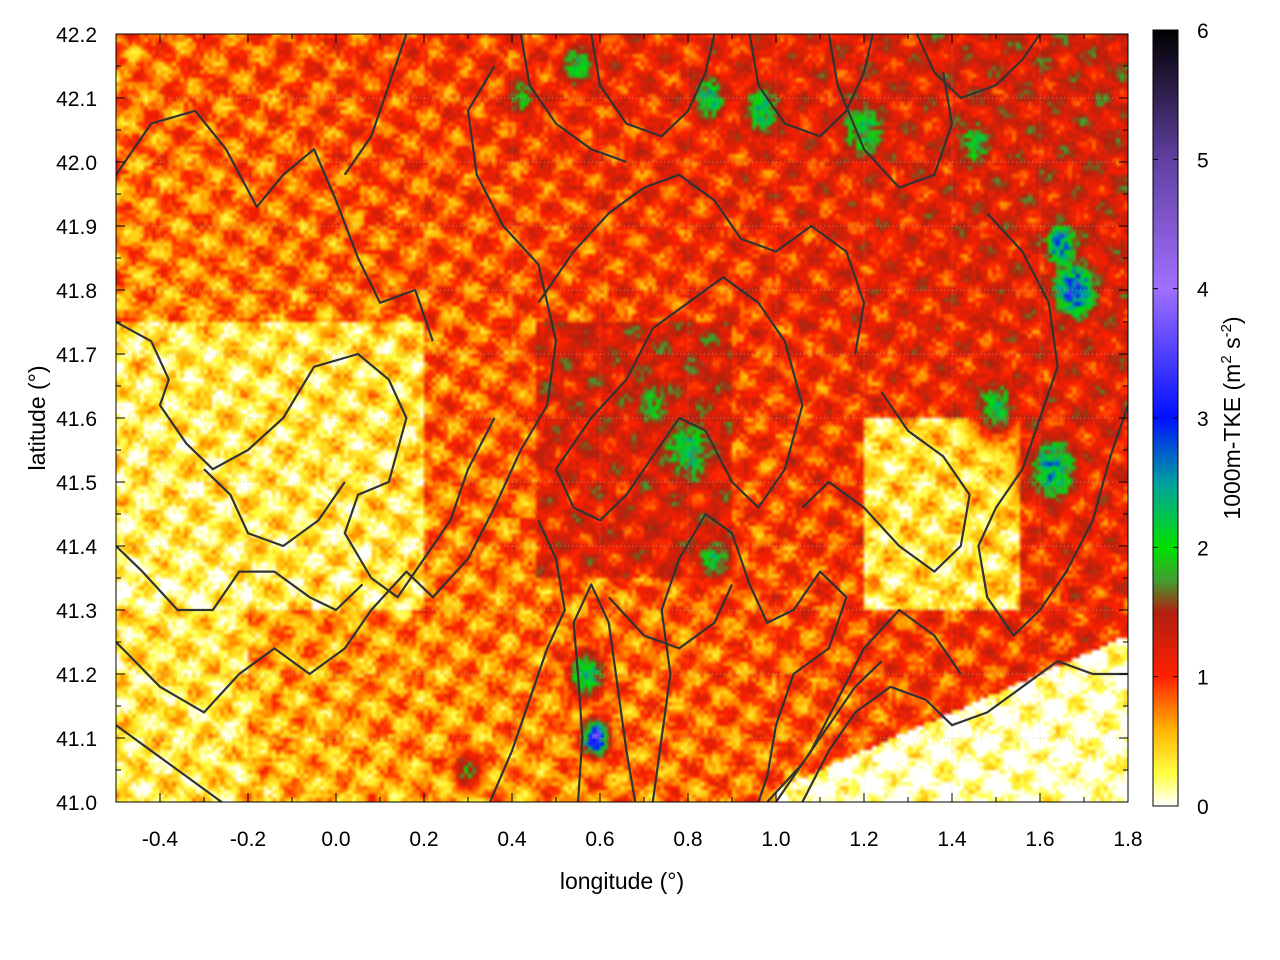  What do you see at coordinates (248, 839) in the screenshot?
I see `x-tick-label: -0.2` at bounding box center [248, 839].